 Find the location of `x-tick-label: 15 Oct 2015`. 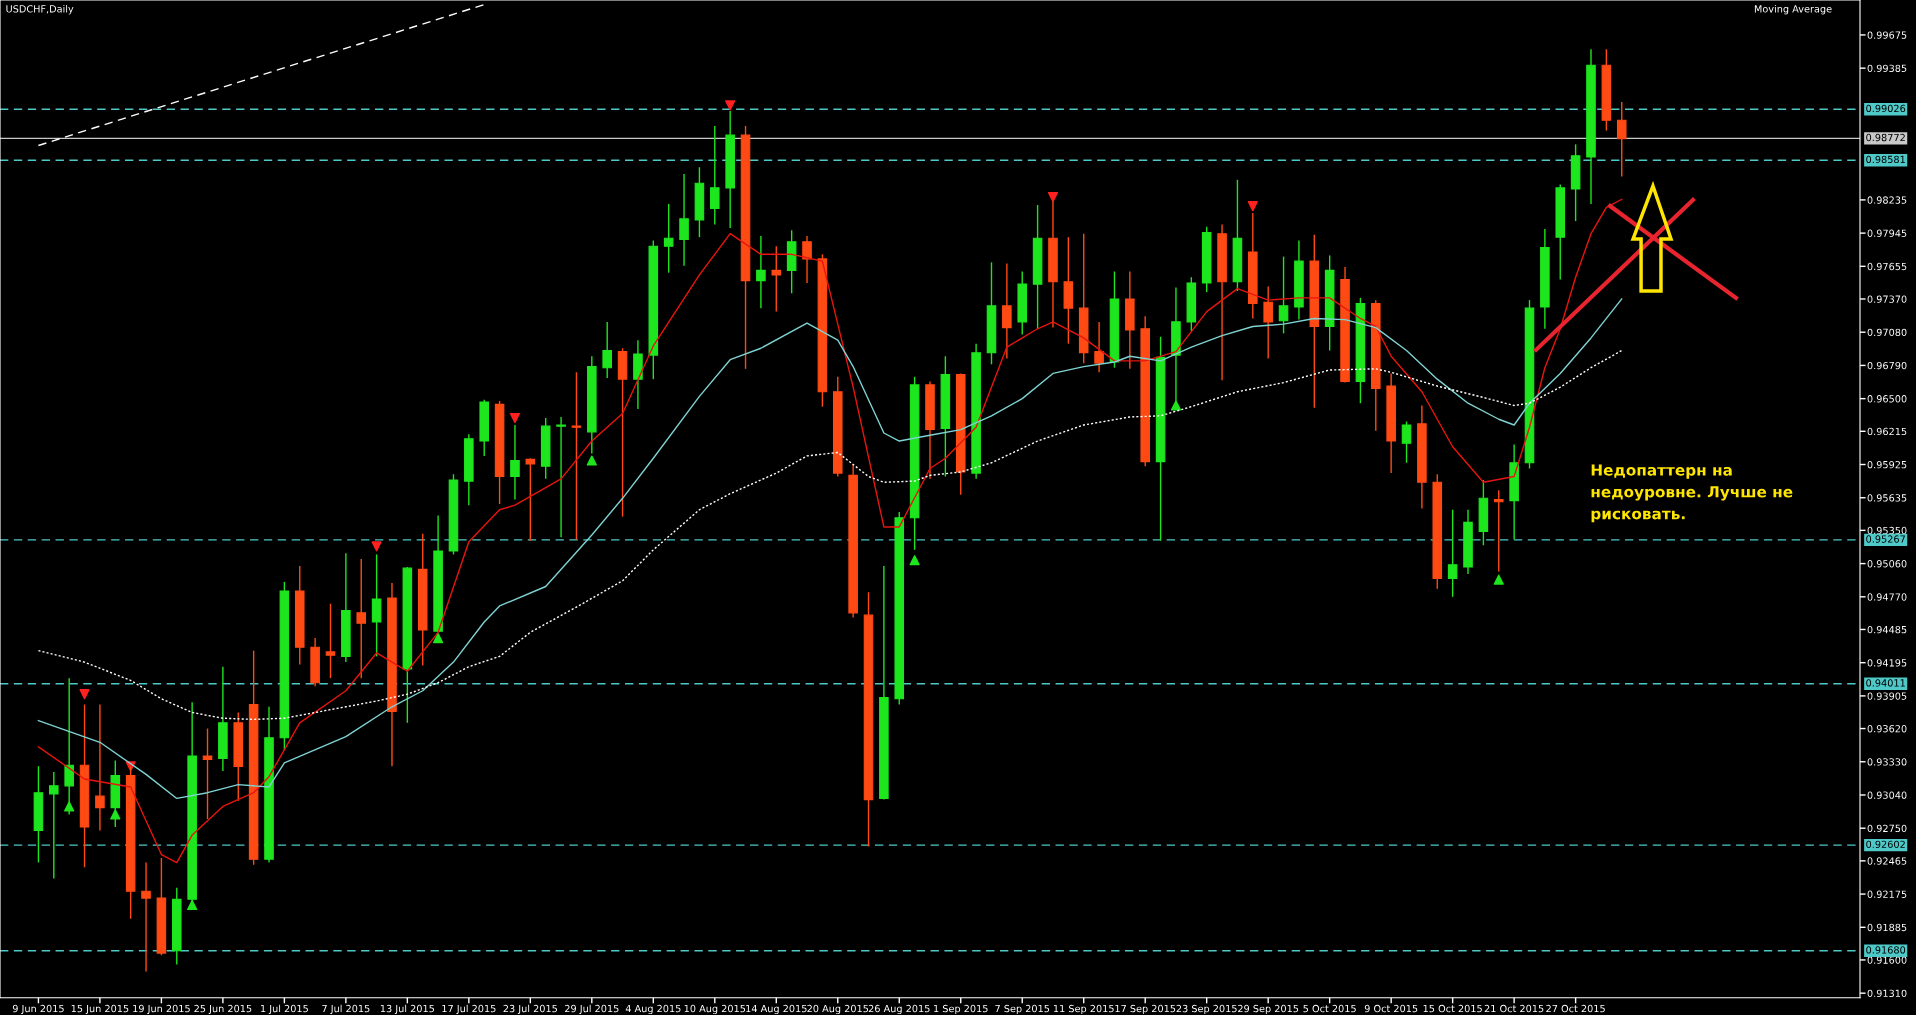

x-tick-label: 15 Oct 2015 is located at coordinates (1452, 1008).